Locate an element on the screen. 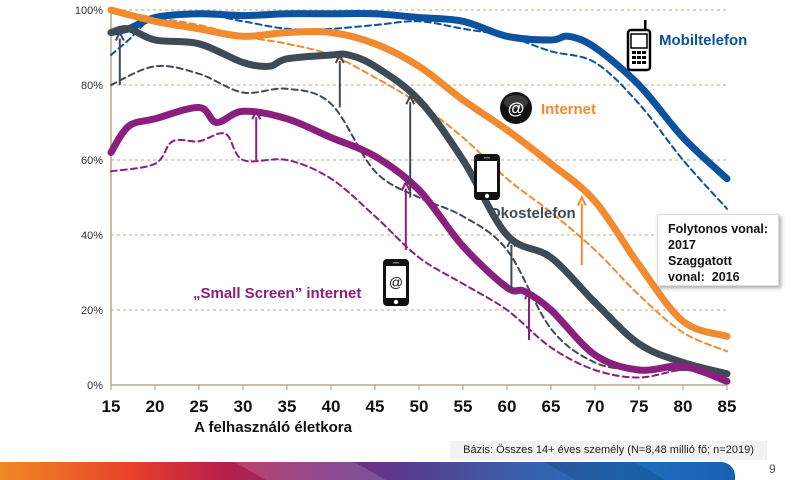 Image resolution: width=800 pixels, height=480 pixels. x-tick-label: 60 is located at coordinates (507, 406).